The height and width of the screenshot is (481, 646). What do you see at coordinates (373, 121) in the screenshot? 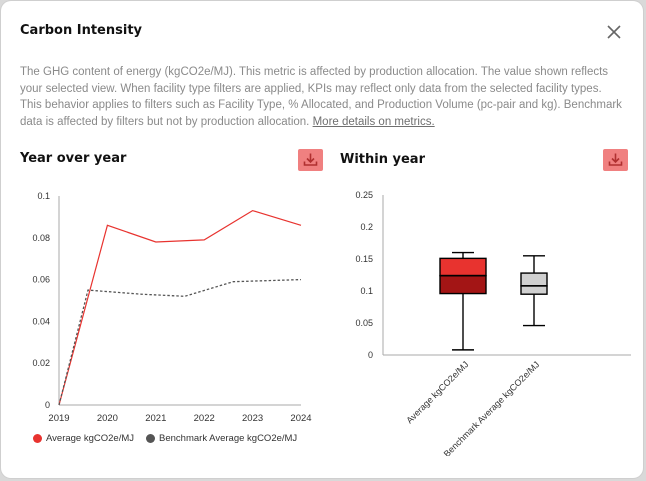
I see `more-details-link: More details on metrics.` at bounding box center [373, 121].